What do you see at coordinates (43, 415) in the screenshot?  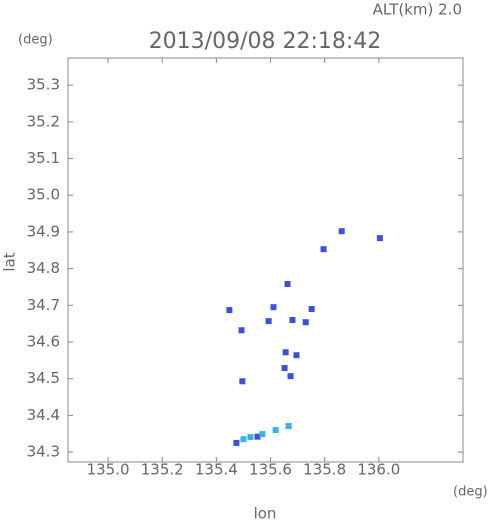 I see `y-tick-label: 34.4` at bounding box center [43, 415].